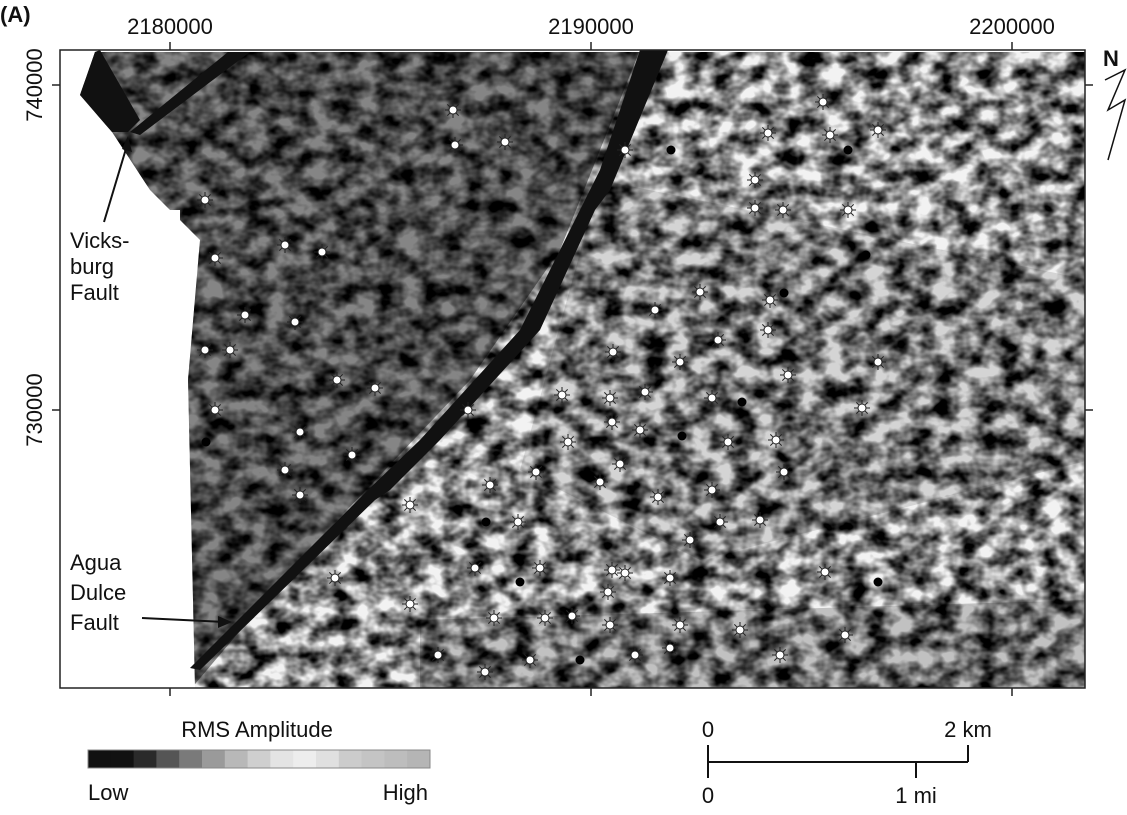  I want to click on annotation: burg, so click(92, 266).